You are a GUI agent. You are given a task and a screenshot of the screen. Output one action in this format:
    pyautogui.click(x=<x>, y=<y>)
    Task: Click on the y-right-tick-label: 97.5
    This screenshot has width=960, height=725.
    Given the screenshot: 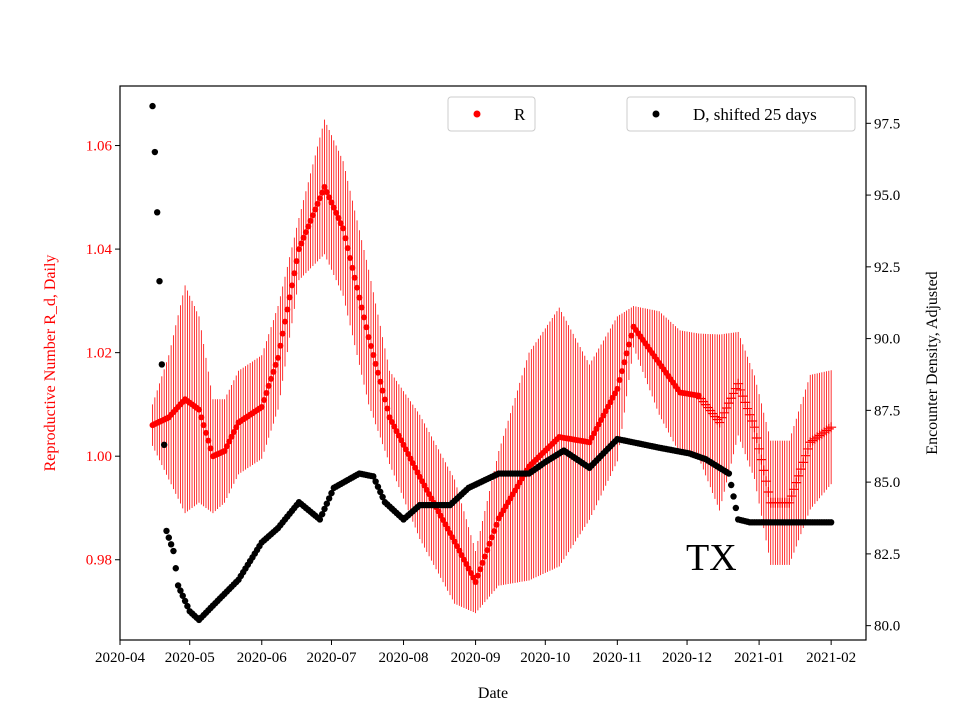 What is the action you would take?
    pyautogui.click(x=887, y=124)
    